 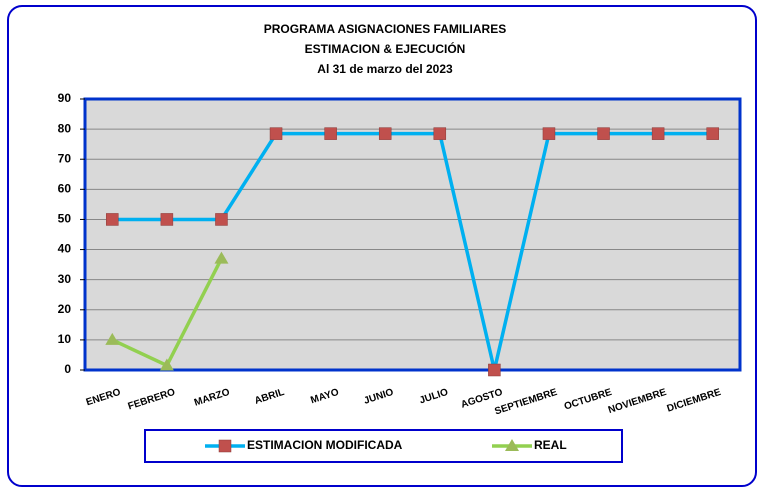 What do you see at coordinates (550, 445) in the screenshot?
I see `legend-label: REAL` at bounding box center [550, 445].